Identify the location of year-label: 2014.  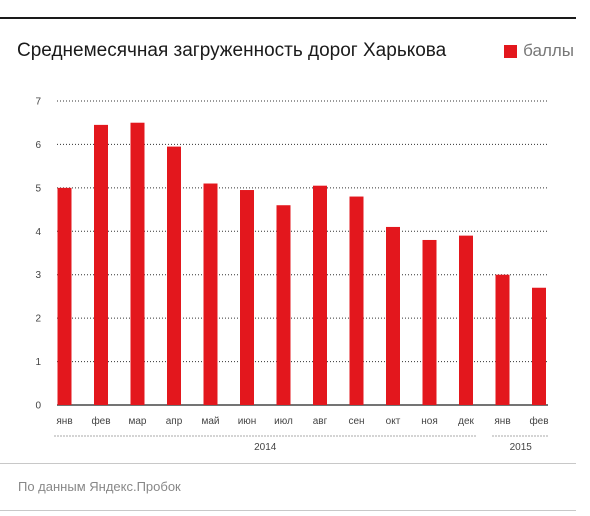
(265, 447).